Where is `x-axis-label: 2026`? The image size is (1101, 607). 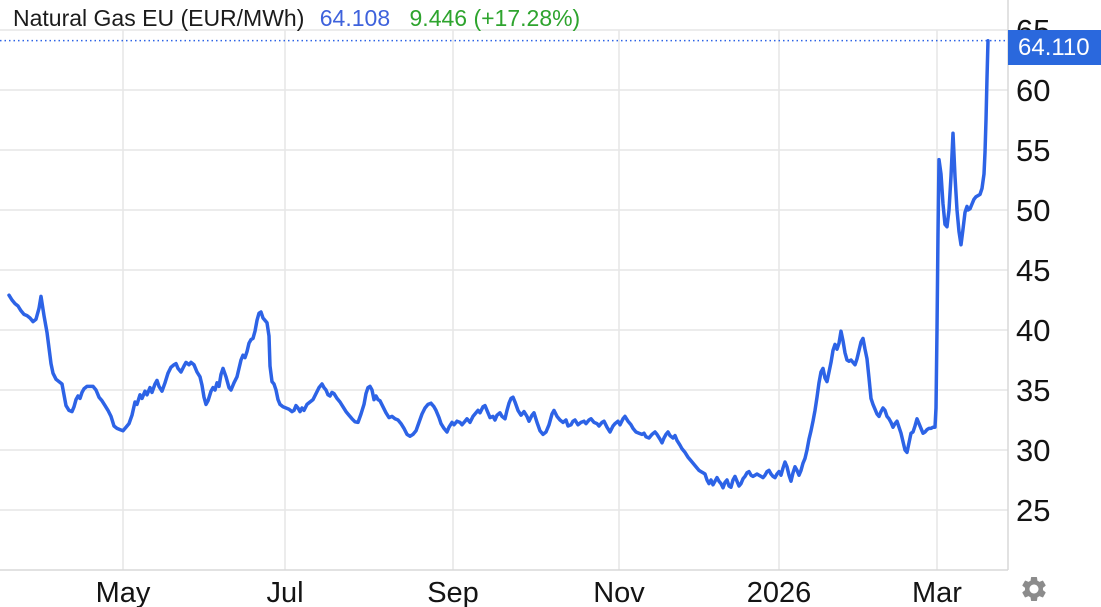
x-axis-label: 2026 is located at coordinates (779, 592).